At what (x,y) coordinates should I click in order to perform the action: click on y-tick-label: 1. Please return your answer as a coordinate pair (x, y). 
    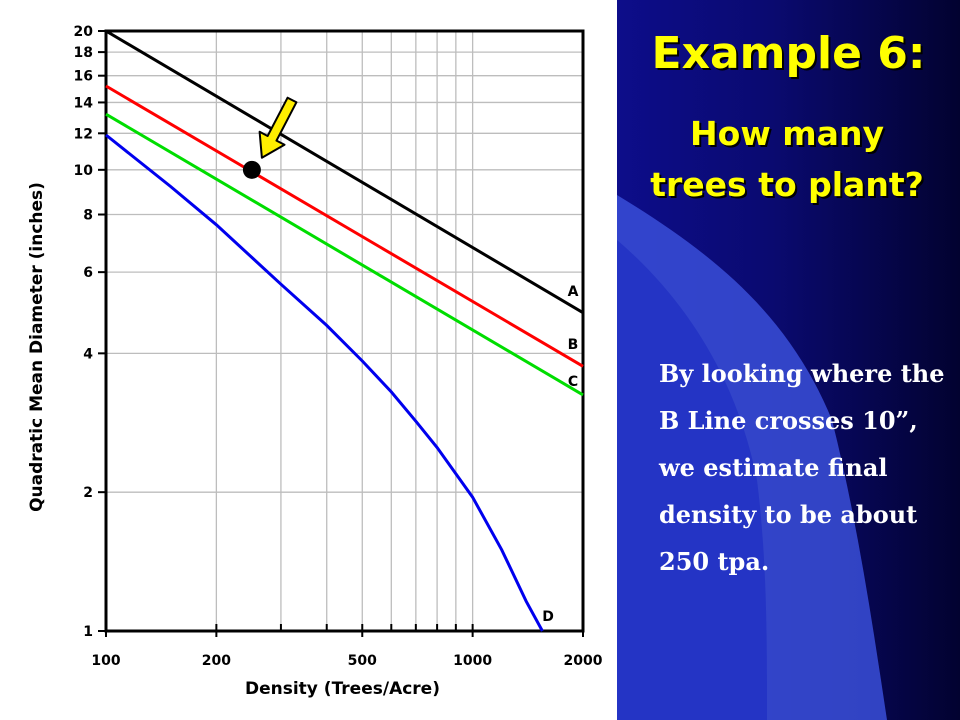
    Looking at the image, I should click on (88, 632).